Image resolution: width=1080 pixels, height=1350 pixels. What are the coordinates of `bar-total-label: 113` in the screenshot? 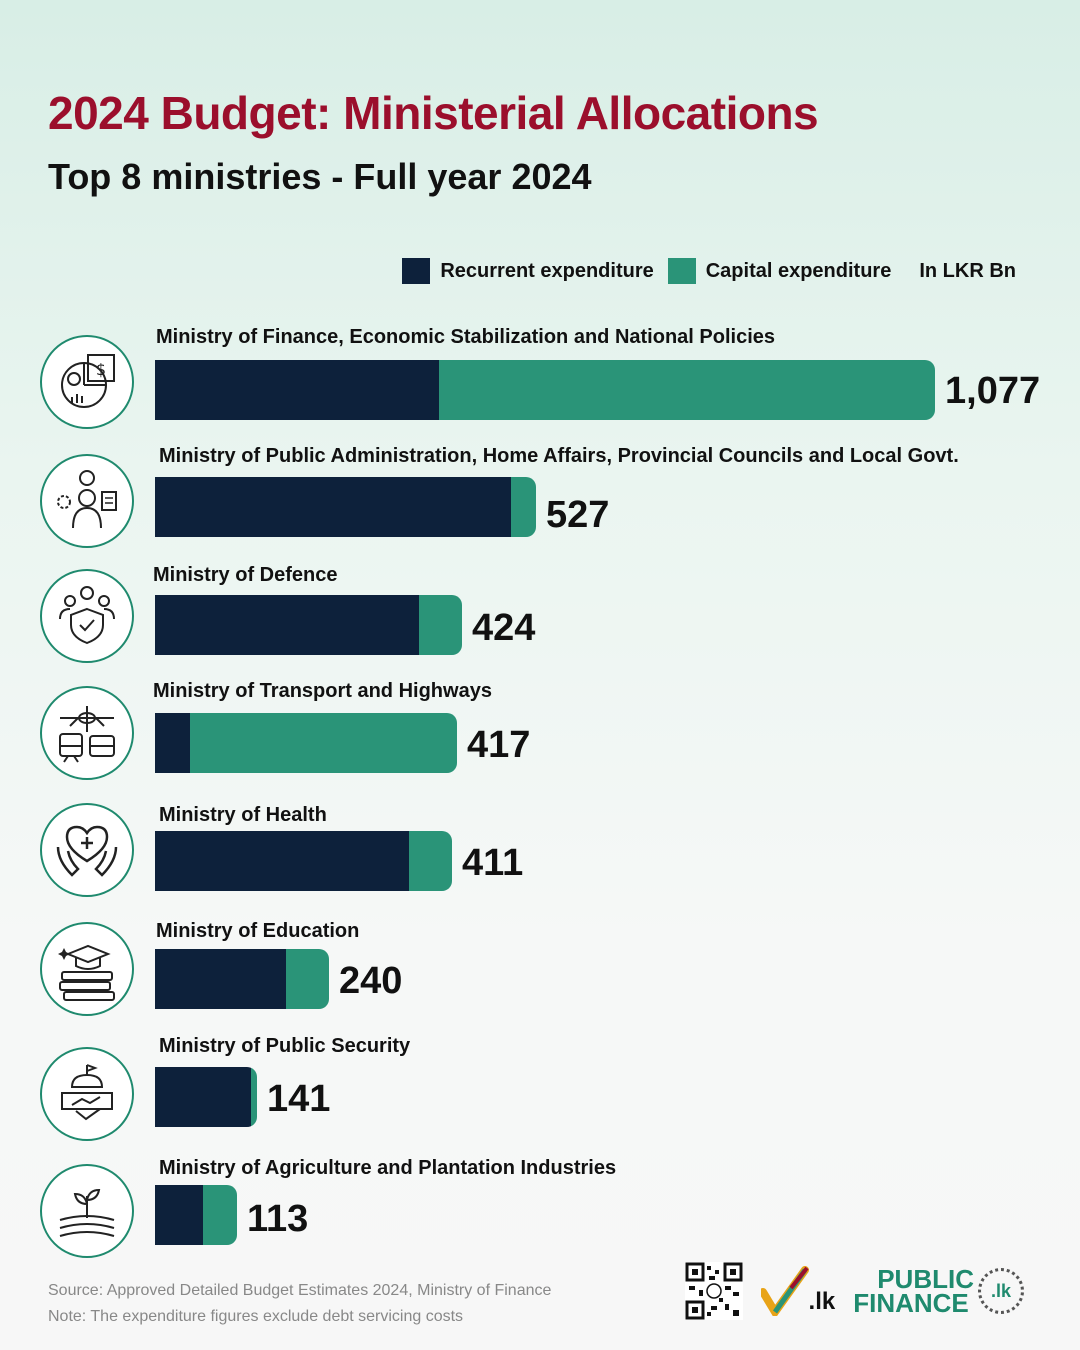 It's located at (278, 1219).